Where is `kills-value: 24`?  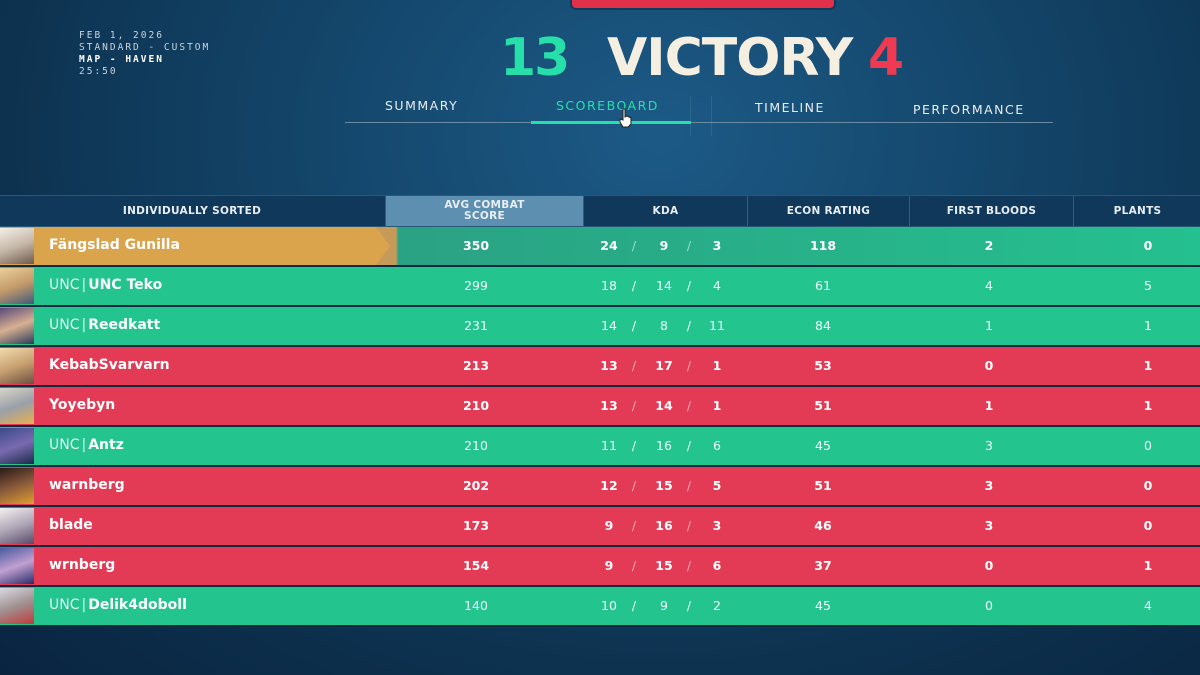 kills-value: 24 is located at coordinates (609, 245).